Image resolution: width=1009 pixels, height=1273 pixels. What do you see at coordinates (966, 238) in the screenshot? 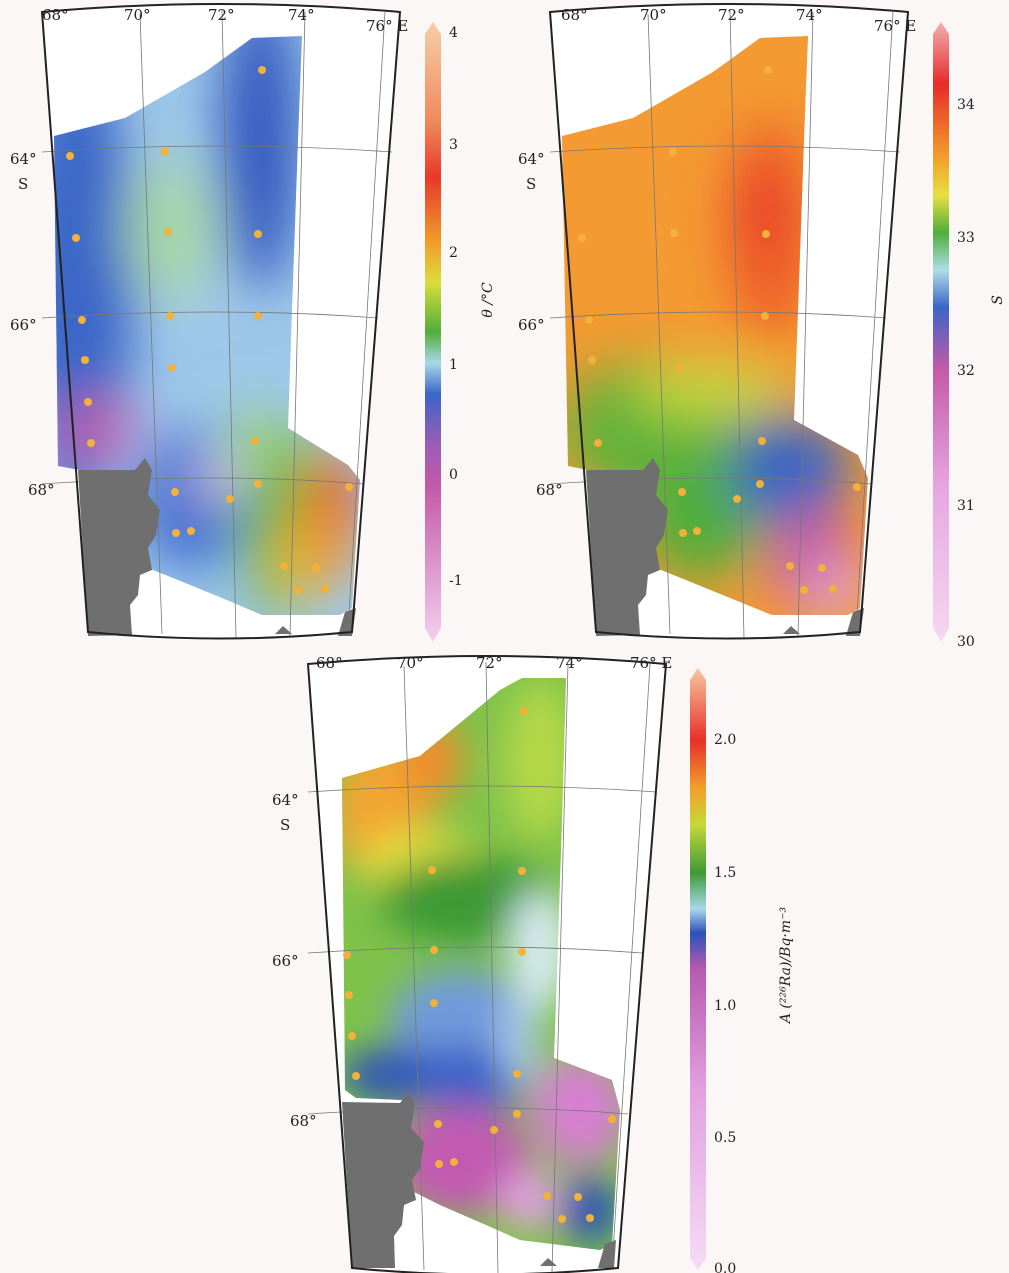
I see `colorbar-tick: 33` at bounding box center [966, 238].